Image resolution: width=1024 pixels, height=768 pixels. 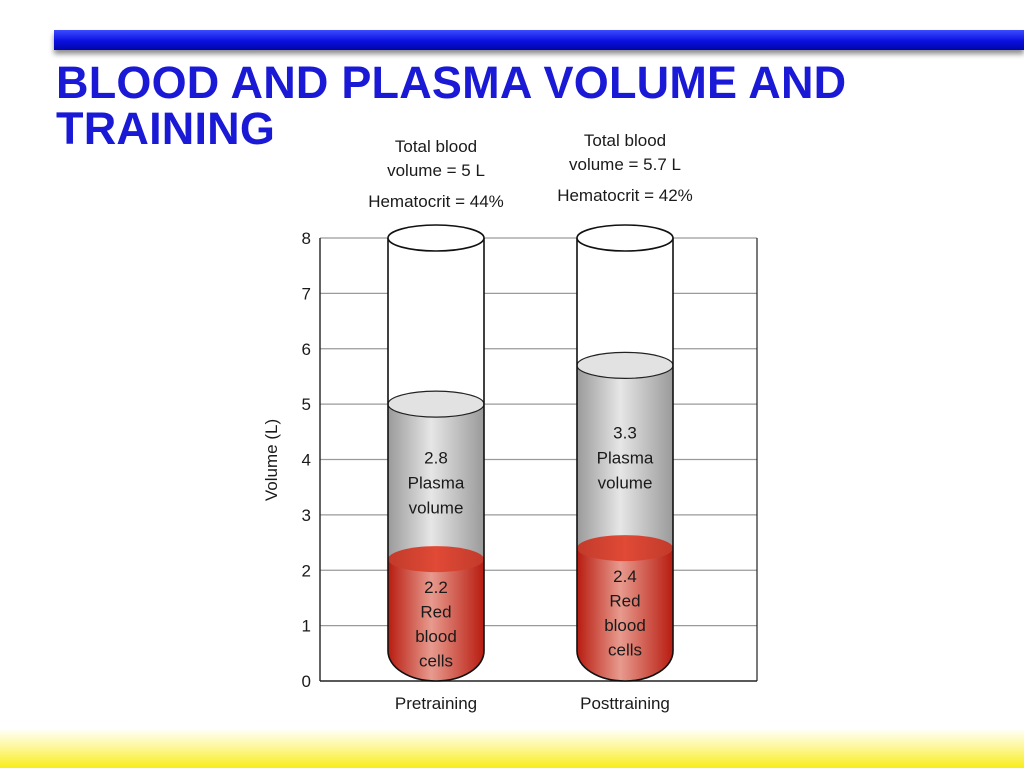 What do you see at coordinates (436, 170) in the screenshot?
I see `tube-header-text: volume = 5 L` at bounding box center [436, 170].